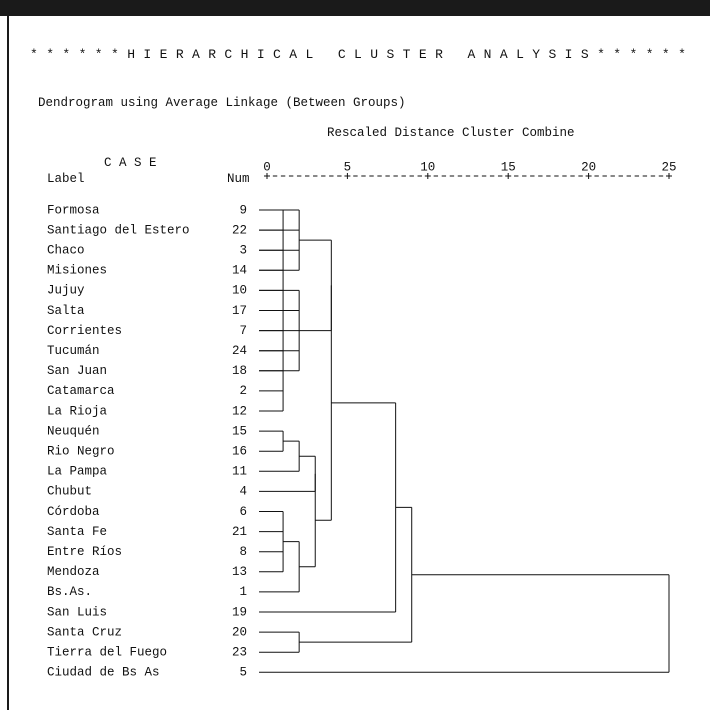 This screenshot has height=710, width=710. What do you see at coordinates (243, 210) in the screenshot?
I see `leaf-number: 9` at bounding box center [243, 210].